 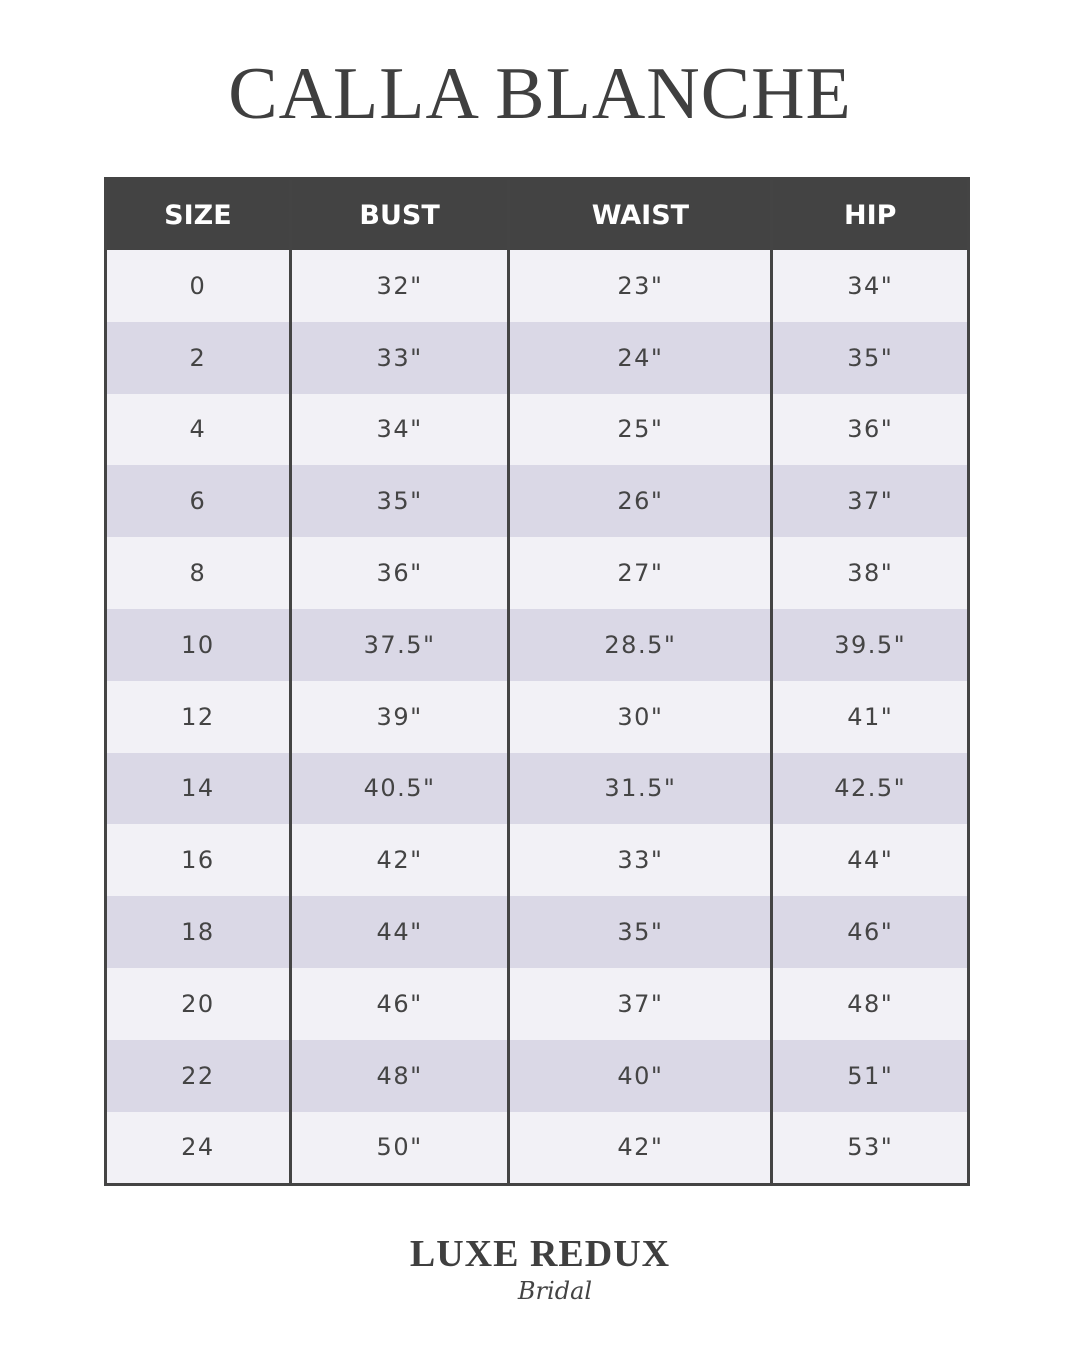 I want to click on table-cell-waist: 42", so click(x=639, y=1148).